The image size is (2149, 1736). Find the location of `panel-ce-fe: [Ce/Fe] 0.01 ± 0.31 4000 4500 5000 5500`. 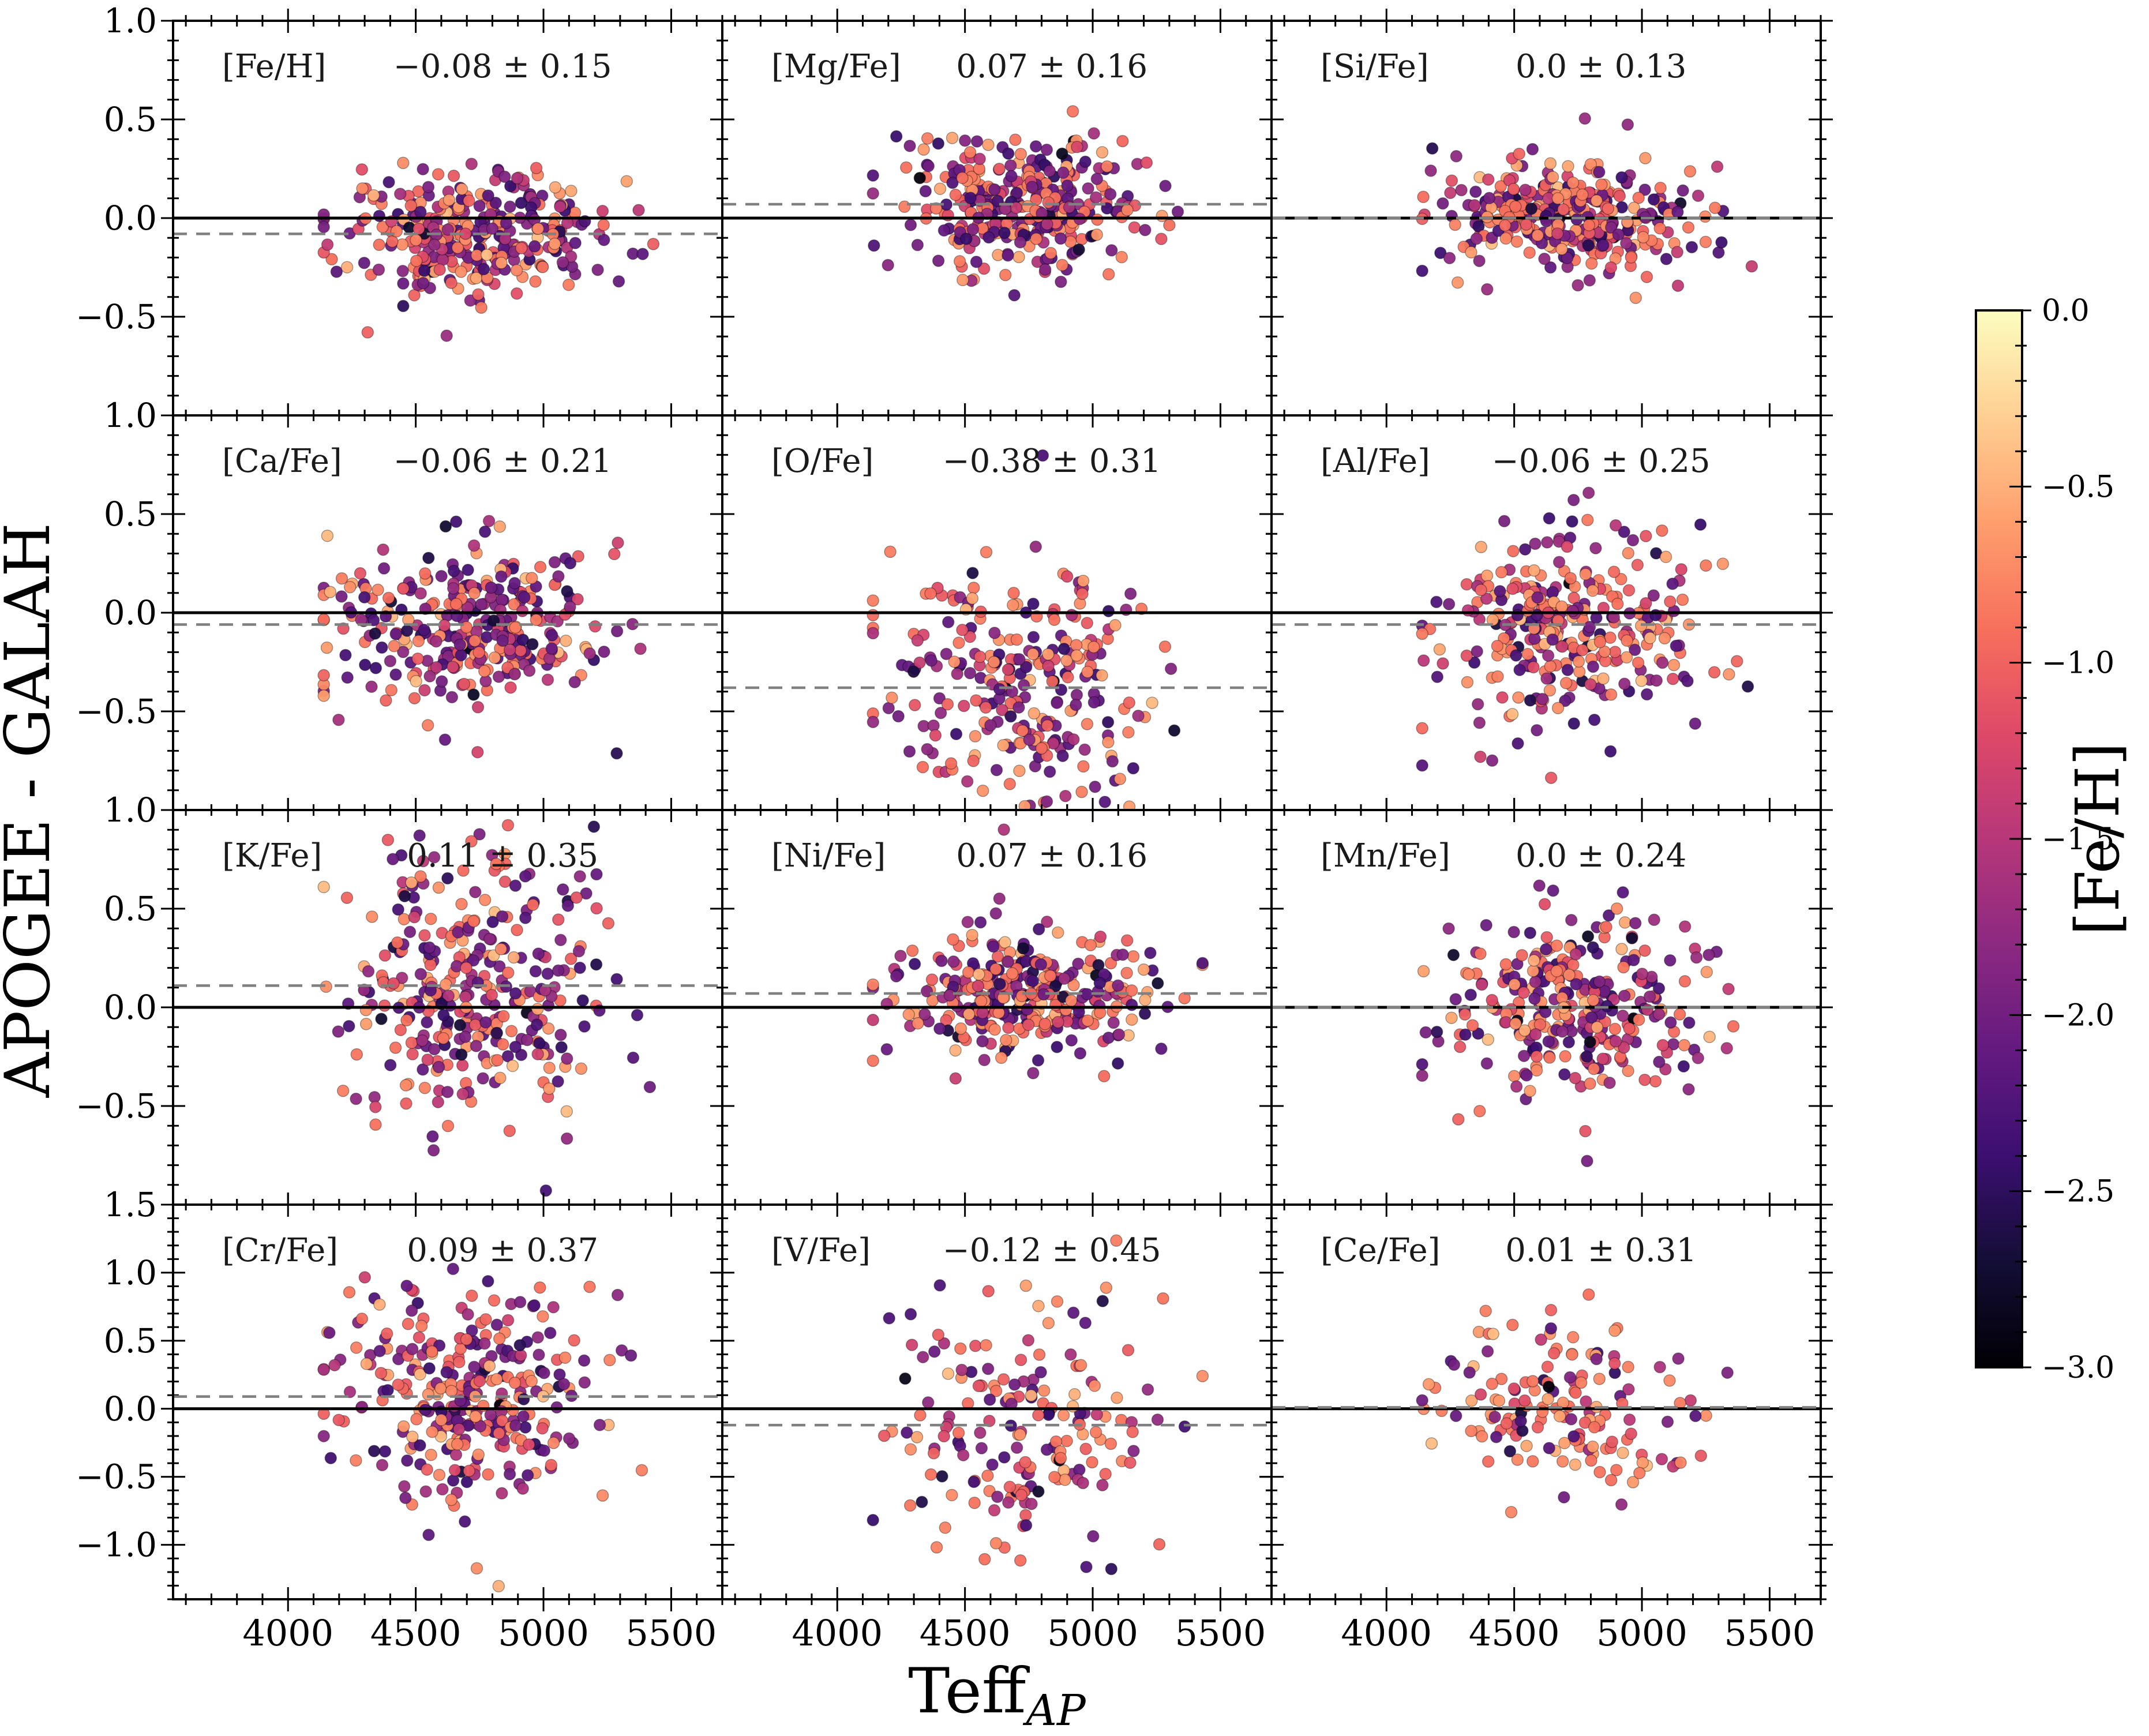

panel-ce-fe: [Ce/Fe] 0.01 ± 0.31 4000 4500 5000 5500 is located at coordinates (1546, 1423).